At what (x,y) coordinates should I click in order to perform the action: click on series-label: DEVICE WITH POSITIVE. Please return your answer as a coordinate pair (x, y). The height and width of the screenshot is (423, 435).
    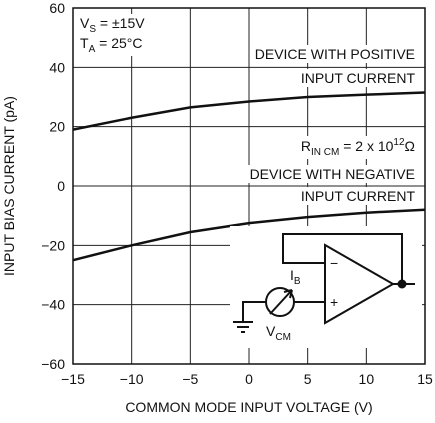
    Looking at the image, I should click on (335, 54).